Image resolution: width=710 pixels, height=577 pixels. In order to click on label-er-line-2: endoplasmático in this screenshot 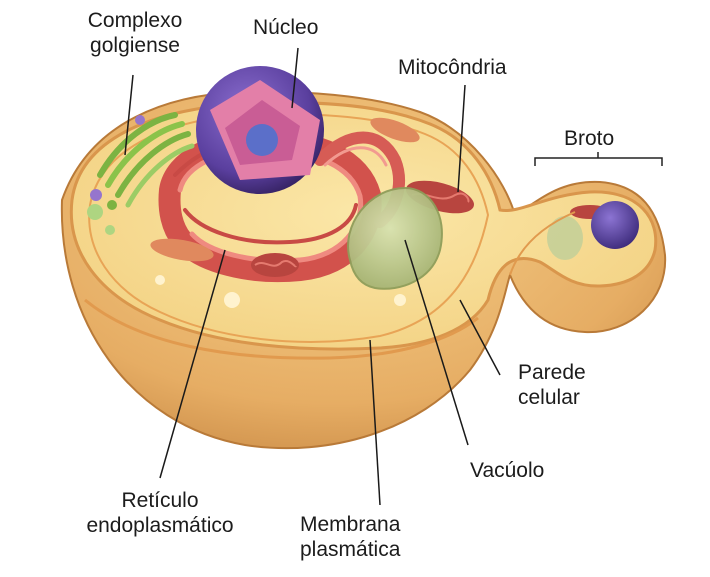, I will do `click(160, 525)`.